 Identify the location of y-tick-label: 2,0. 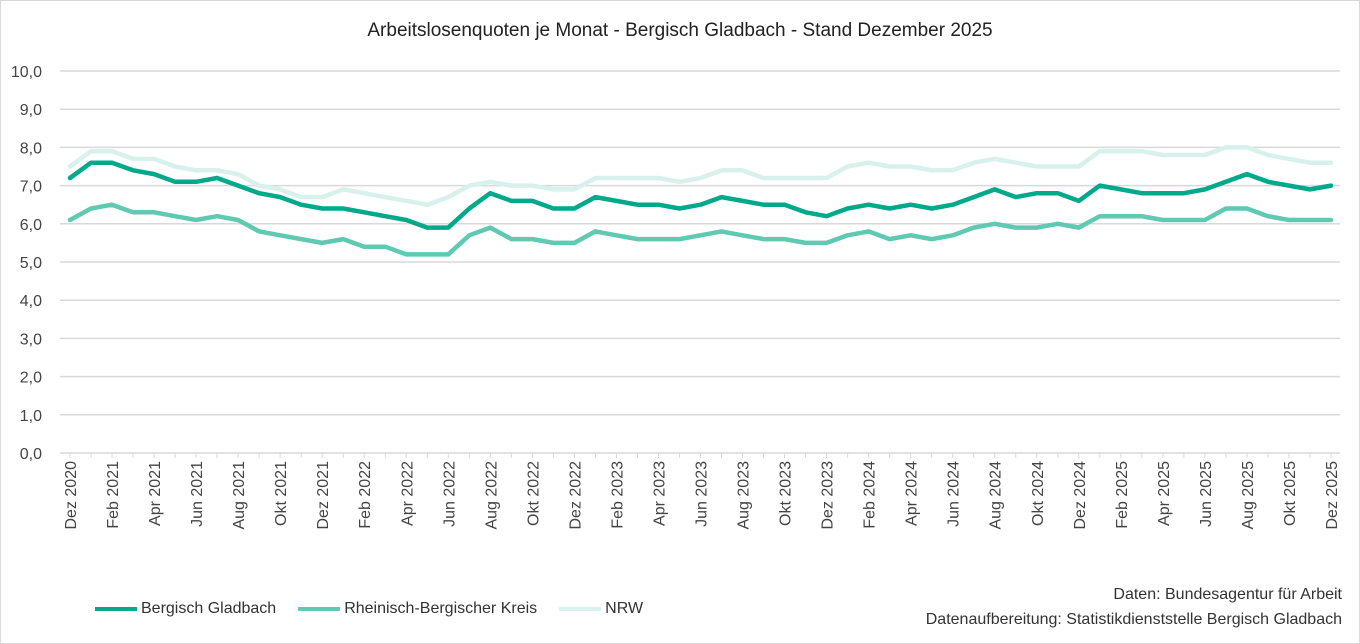
(31, 378).